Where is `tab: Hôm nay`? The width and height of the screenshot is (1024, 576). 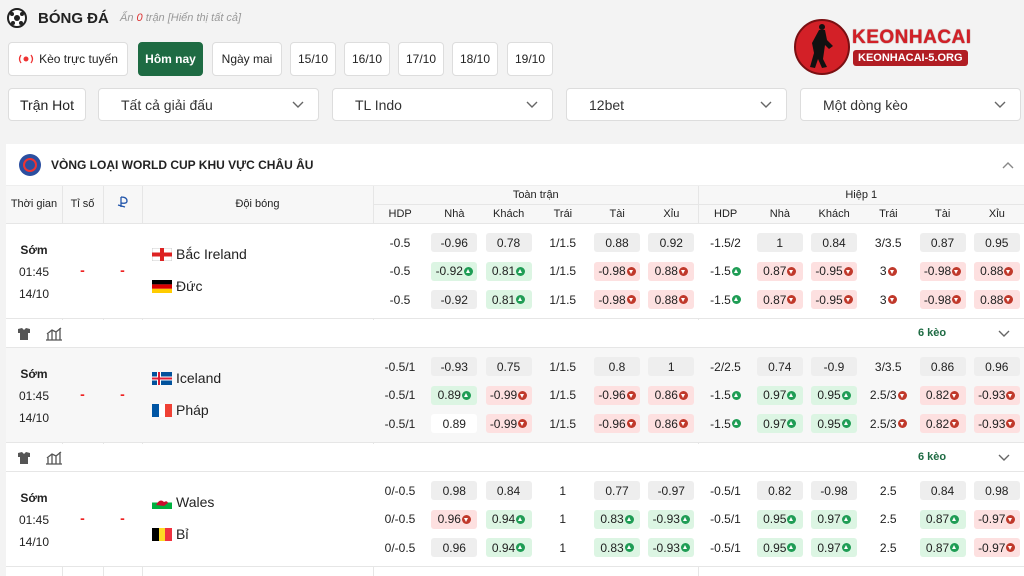 tab: Hôm nay is located at coordinates (170, 59).